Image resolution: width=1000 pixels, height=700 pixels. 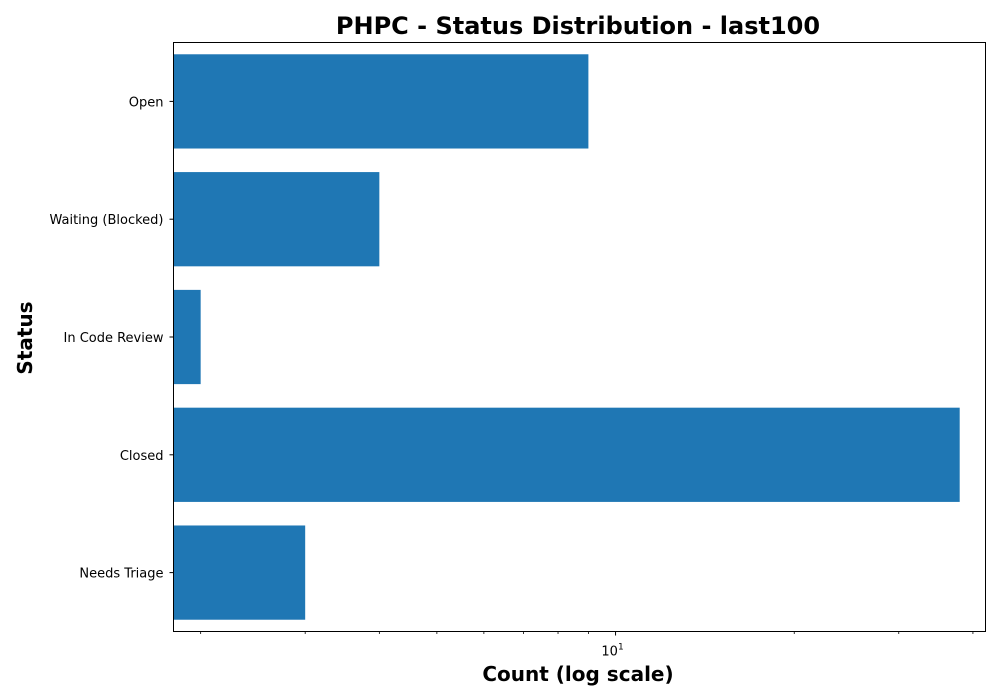 I want to click on bar-in-code-review, so click(x=187, y=337).